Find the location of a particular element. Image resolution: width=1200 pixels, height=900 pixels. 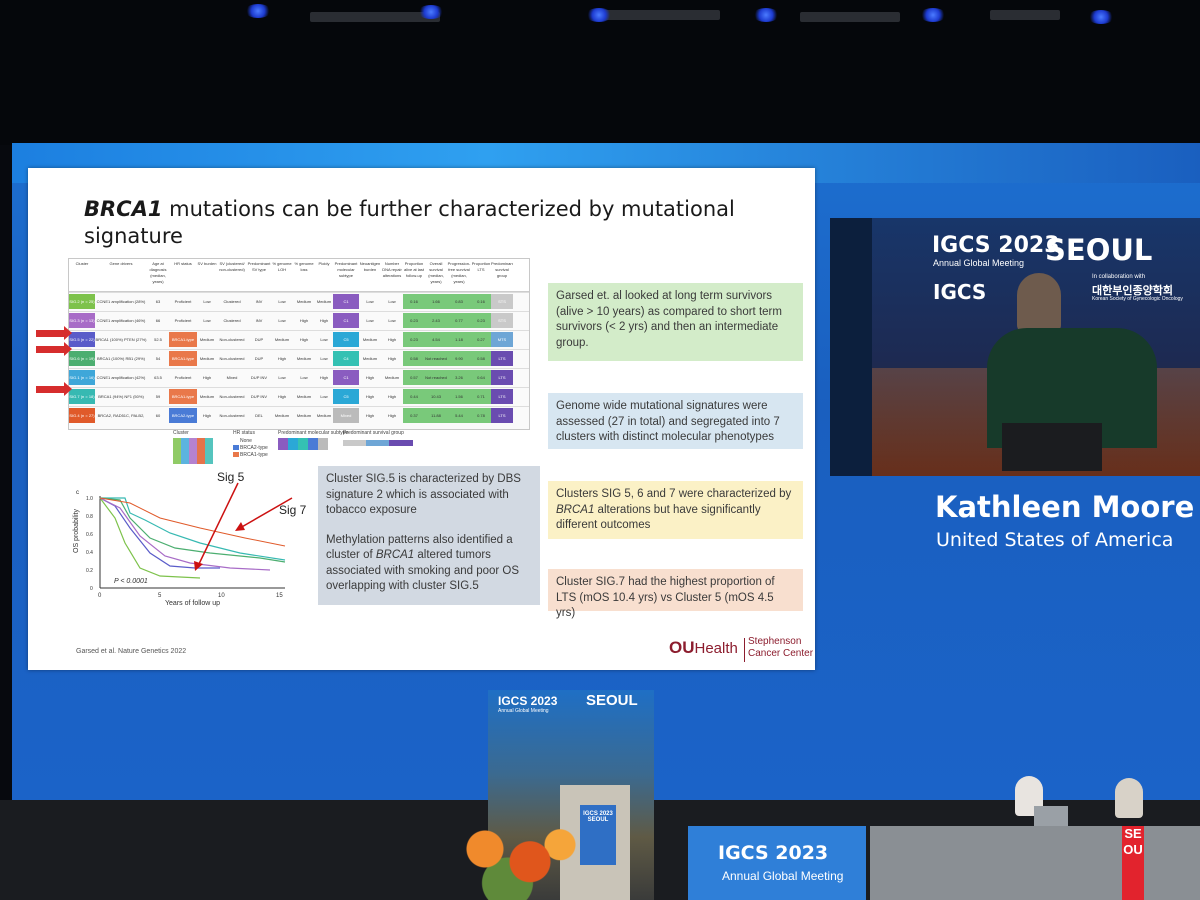

km-p-value: P < 0.0001 is located at coordinates (131, 581).